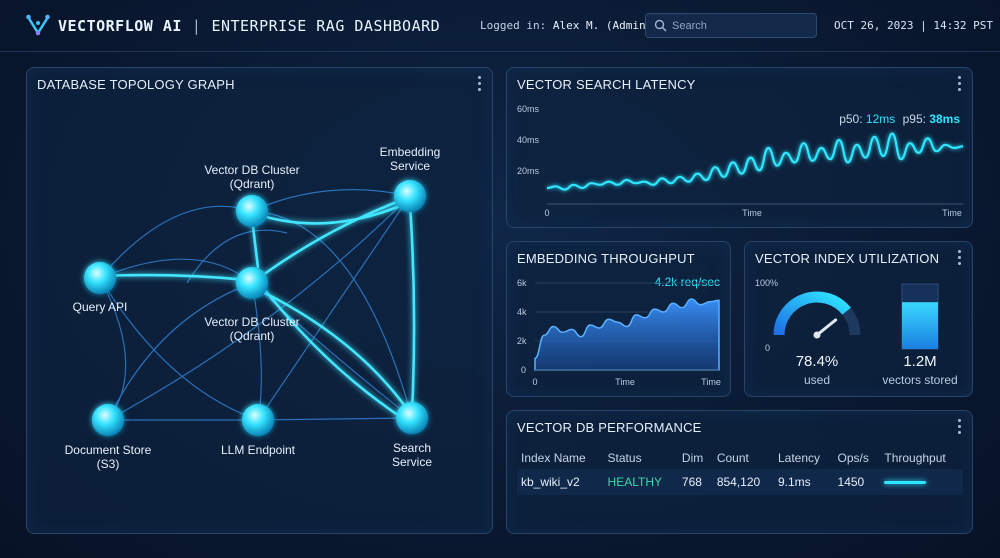  Describe the element at coordinates (410, 196) in the screenshot. I see `node-embedding-service` at that location.